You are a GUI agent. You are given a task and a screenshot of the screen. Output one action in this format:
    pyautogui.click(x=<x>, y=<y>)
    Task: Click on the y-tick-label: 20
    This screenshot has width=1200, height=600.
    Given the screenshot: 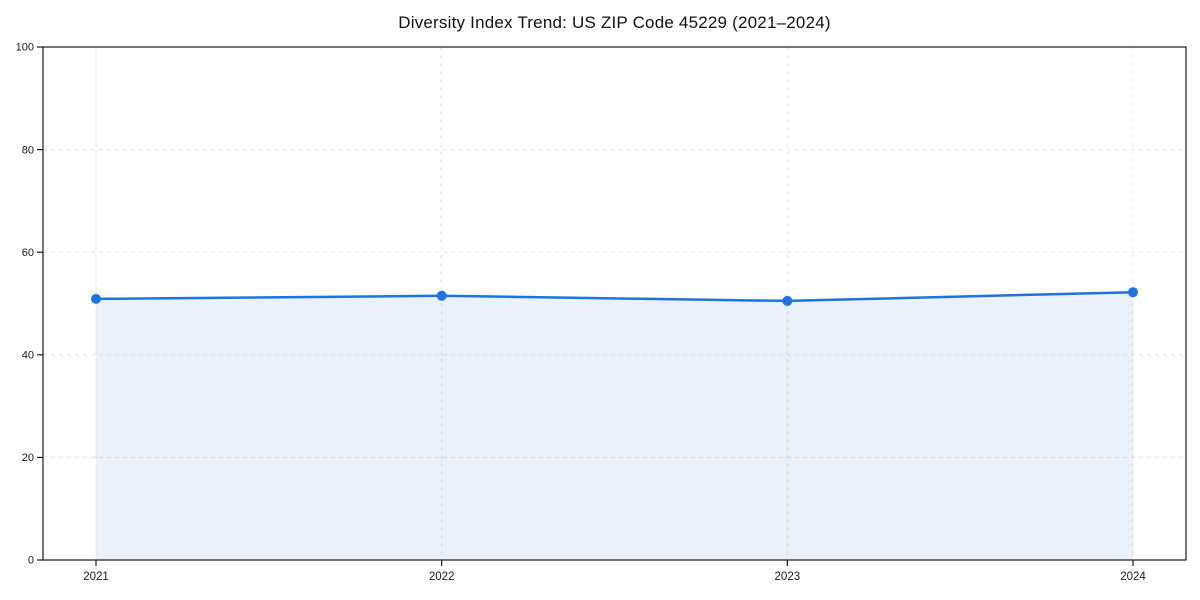 What is the action you would take?
    pyautogui.click(x=28, y=458)
    